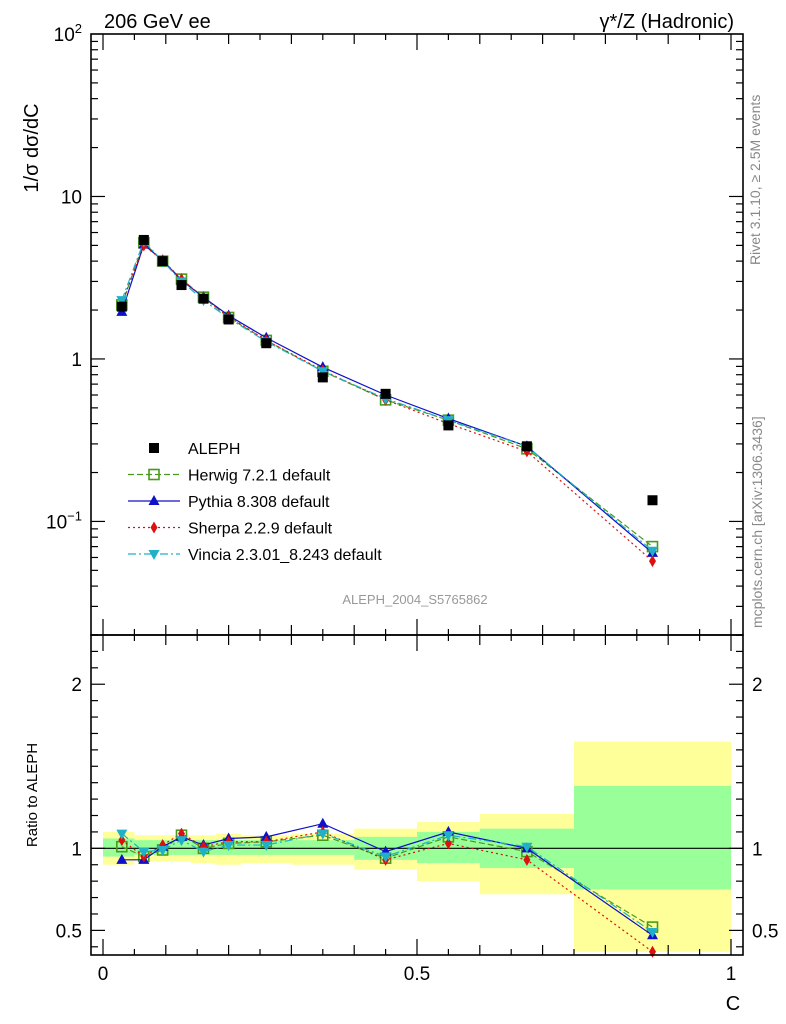 The image size is (786, 1024). I want to click on x-tick-label: 0, so click(103, 974).